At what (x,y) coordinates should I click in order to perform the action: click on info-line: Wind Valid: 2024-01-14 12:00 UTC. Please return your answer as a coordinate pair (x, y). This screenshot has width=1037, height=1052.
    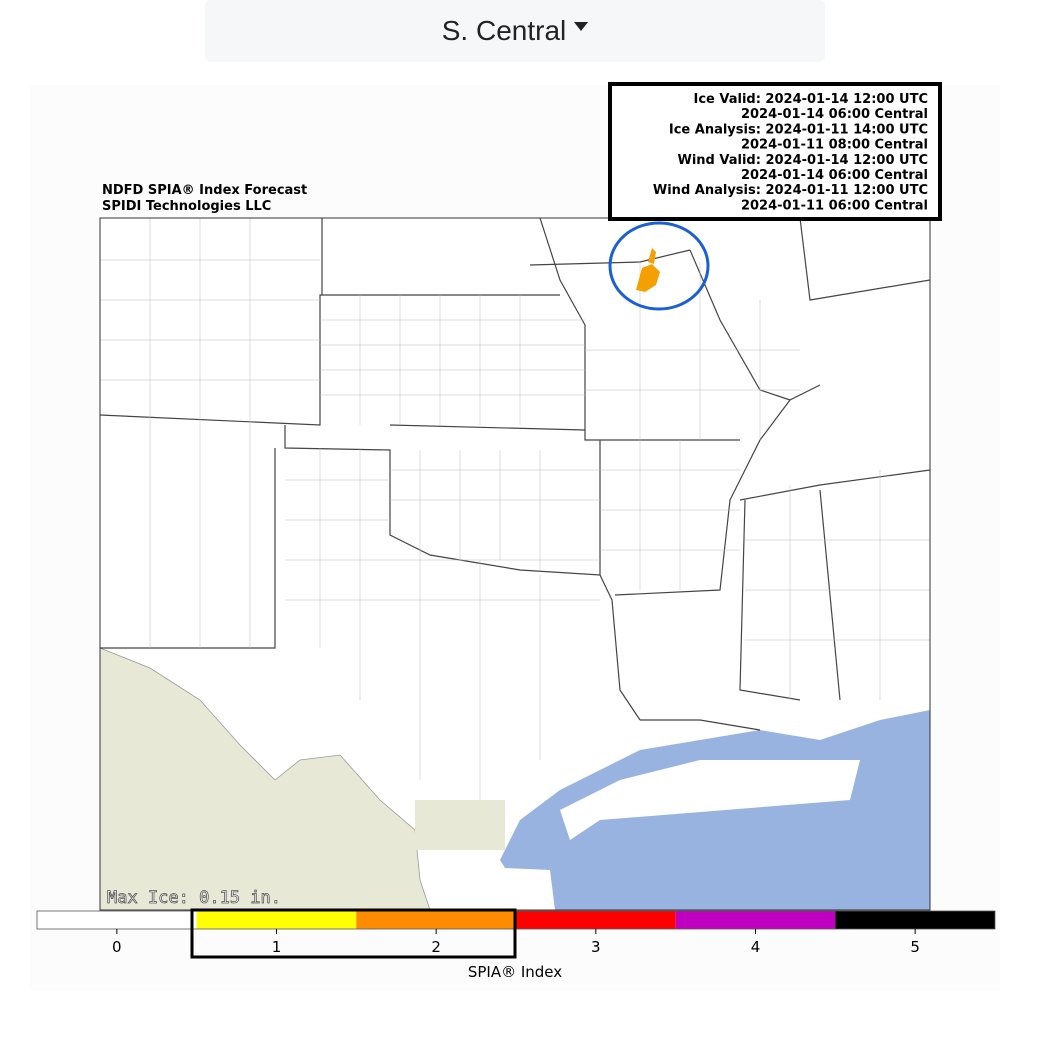
    Looking at the image, I should click on (803, 160).